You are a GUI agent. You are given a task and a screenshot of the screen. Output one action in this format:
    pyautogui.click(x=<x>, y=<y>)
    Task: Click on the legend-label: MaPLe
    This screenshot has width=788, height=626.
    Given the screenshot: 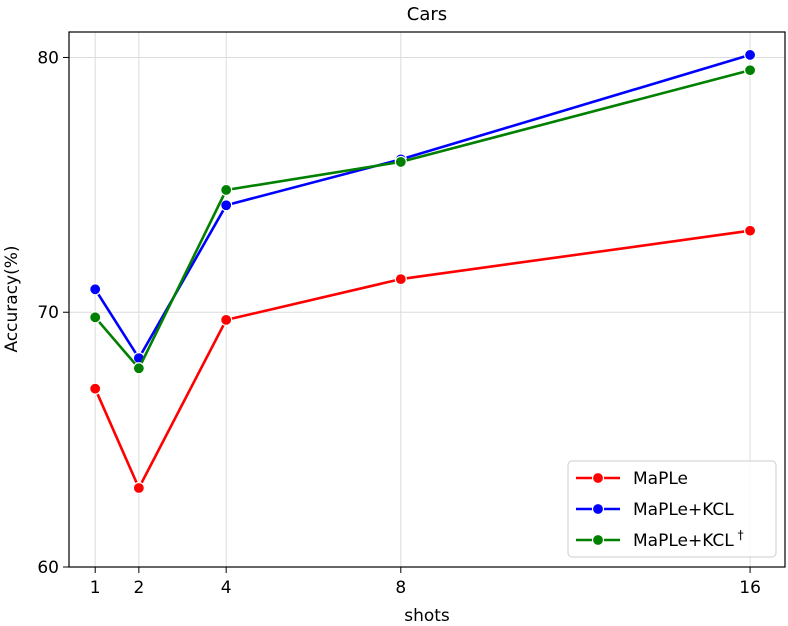 What is the action you would take?
    pyautogui.click(x=660, y=479)
    